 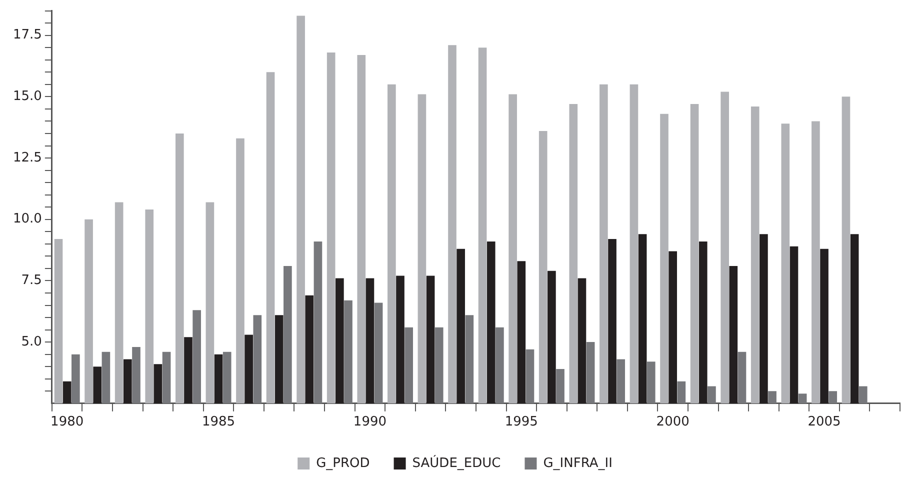 What do you see at coordinates (673, 422) in the screenshot?
I see `x-tick-label: 2000` at bounding box center [673, 422].